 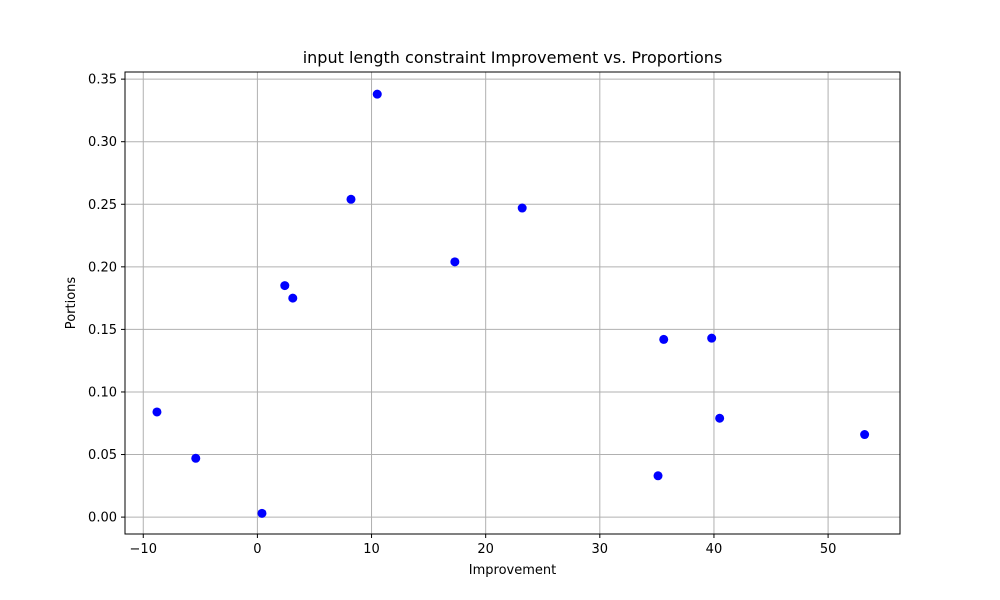 What do you see at coordinates (143, 549) in the screenshot?
I see `x-tick-label: −10` at bounding box center [143, 549].